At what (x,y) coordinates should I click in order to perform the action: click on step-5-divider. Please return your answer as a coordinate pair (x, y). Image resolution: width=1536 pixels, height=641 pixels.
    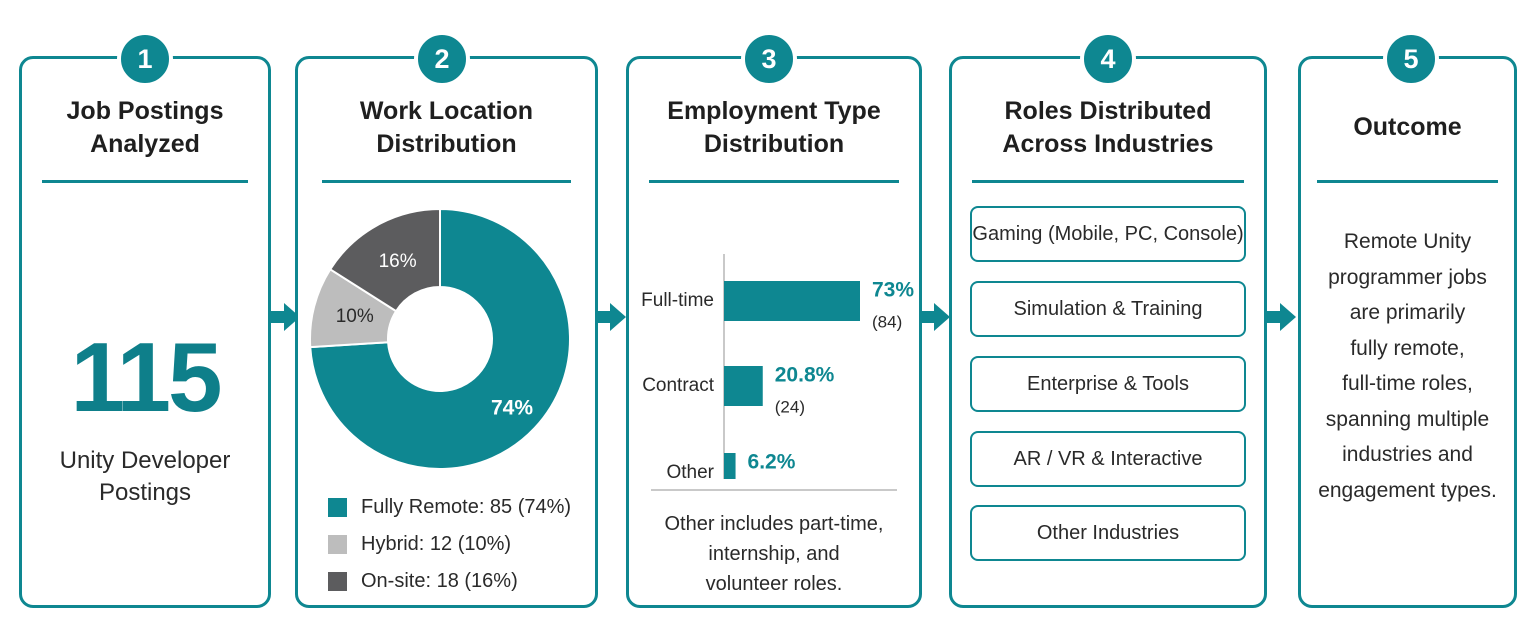
    Looking at the image, I should click on (1407, 181).